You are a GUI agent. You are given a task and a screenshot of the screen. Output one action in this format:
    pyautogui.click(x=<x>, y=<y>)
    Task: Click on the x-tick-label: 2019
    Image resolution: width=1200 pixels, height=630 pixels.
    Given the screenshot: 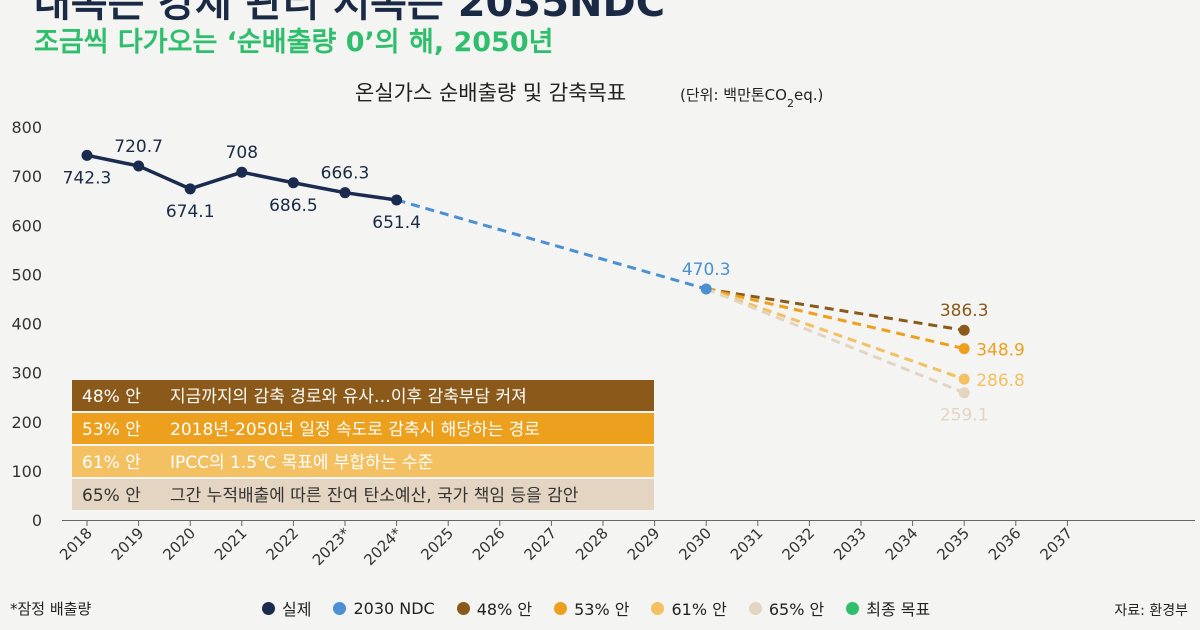 What is the action you would take?
    pyautogui.click(x=128, y=544)
    